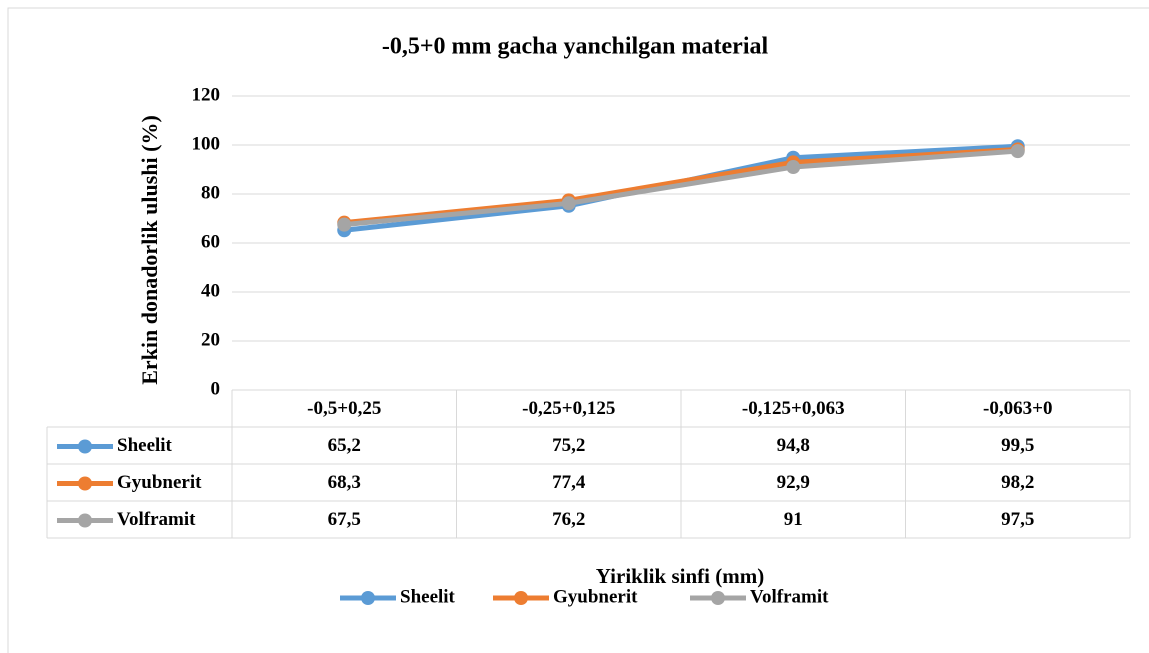 Image resolution: width=1149 pixels, height=653 pixels. What do you see at coordinates (1017, 445) in the screenshot?
I see `table-value: 99,5` at bounding box center [1017, 445].